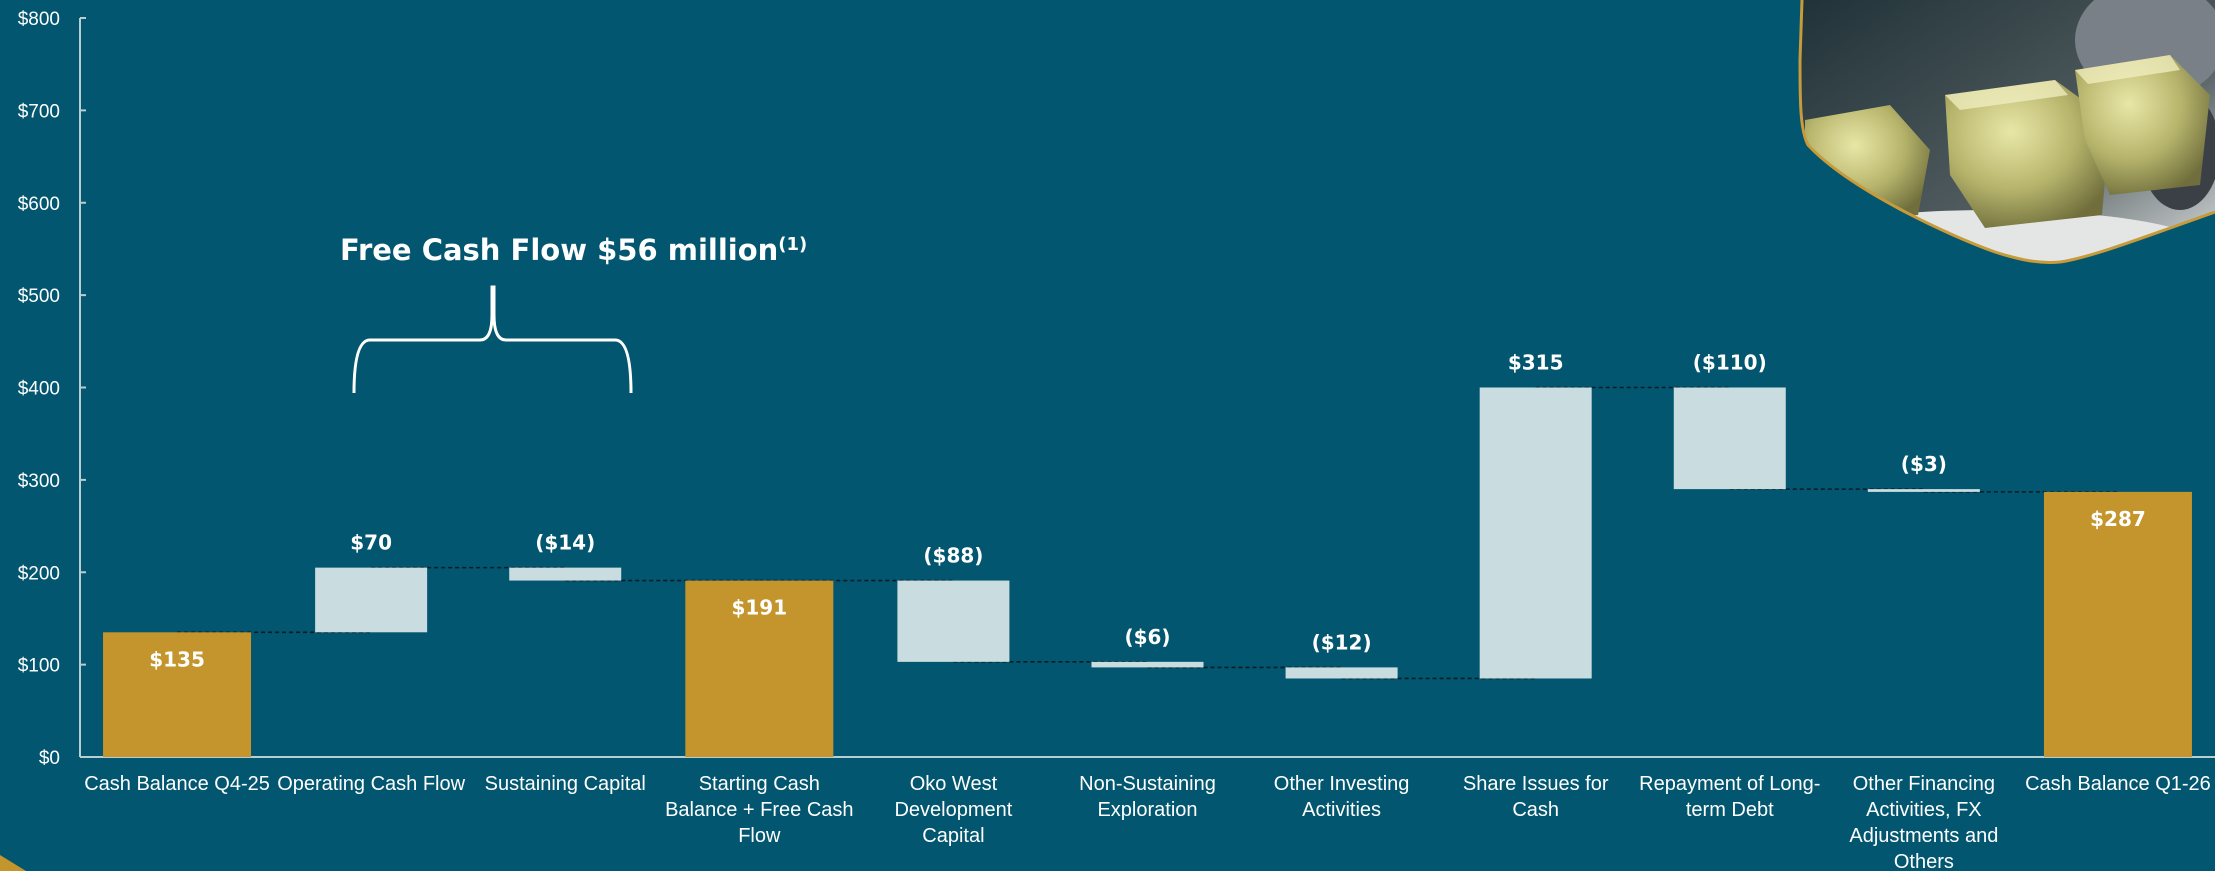  I want to click on x-tick-label: Sustaining Capital, so click(565, 784).